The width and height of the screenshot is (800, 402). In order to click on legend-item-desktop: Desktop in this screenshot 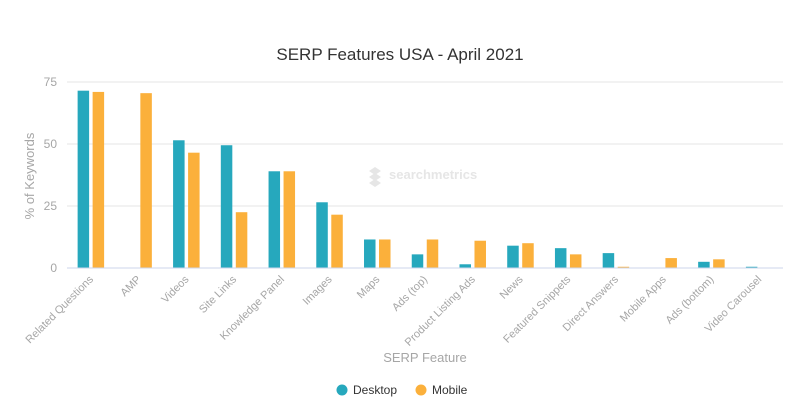, I will do `click(367, 390)`.